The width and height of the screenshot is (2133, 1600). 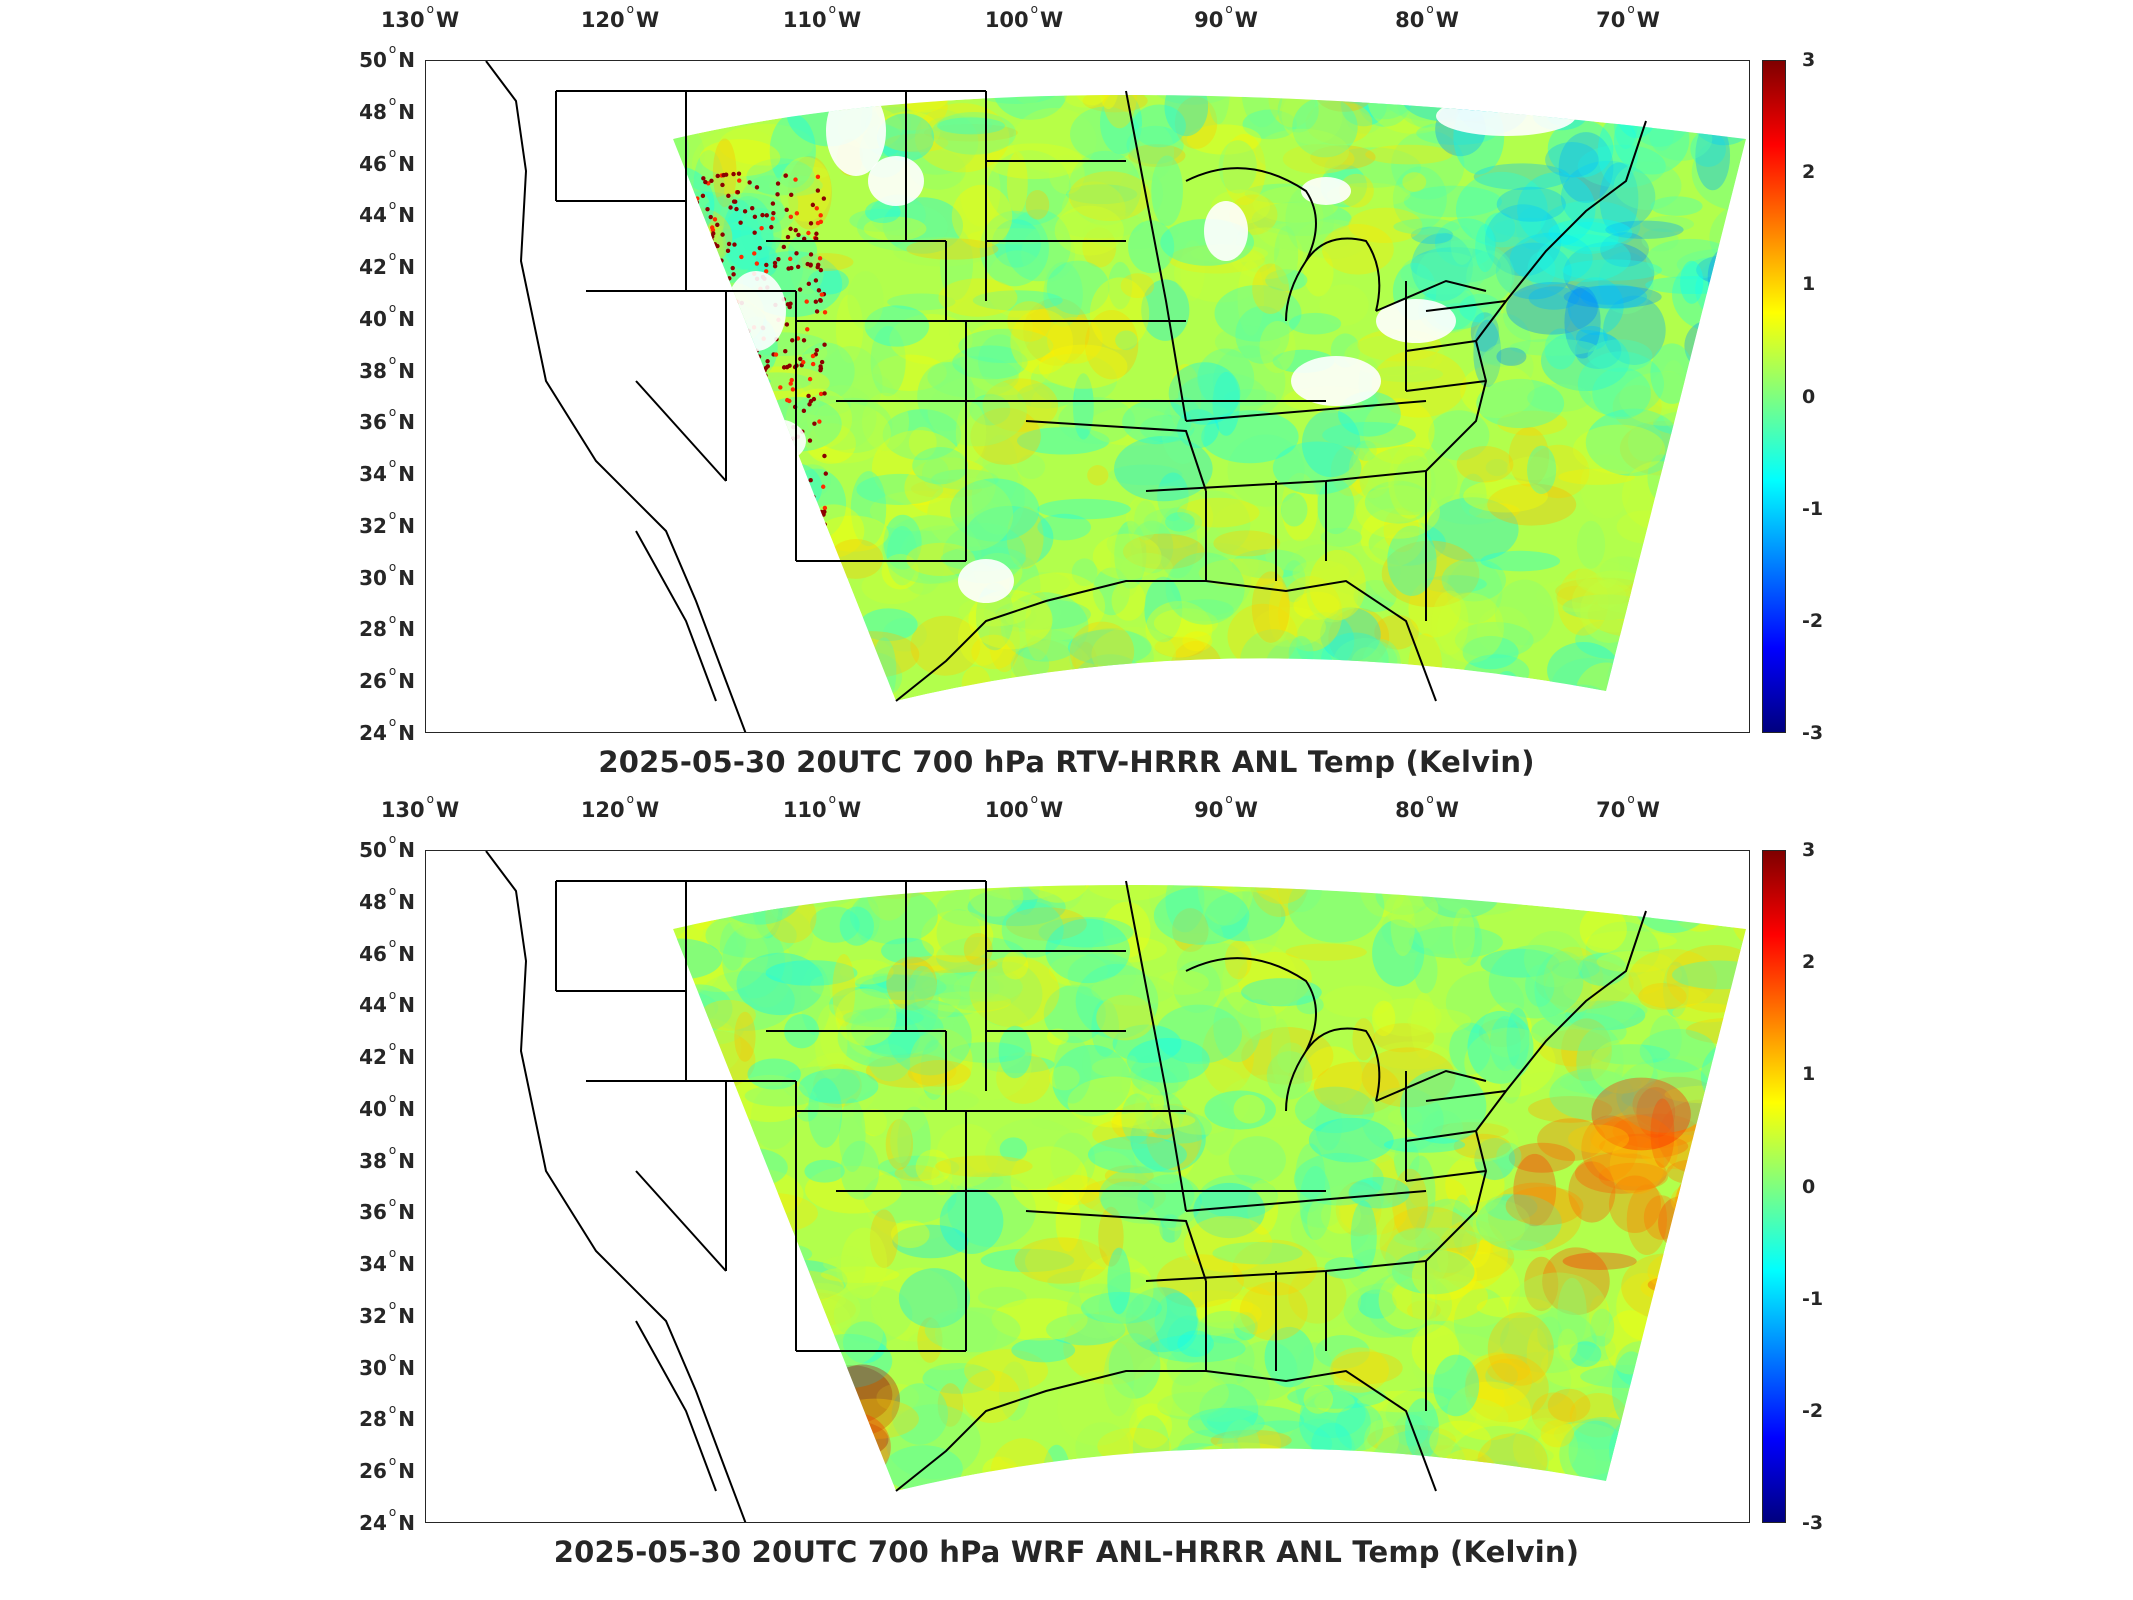 I want to click on latitude-tick-label: 30 o N, so click(x=387, y=1365).